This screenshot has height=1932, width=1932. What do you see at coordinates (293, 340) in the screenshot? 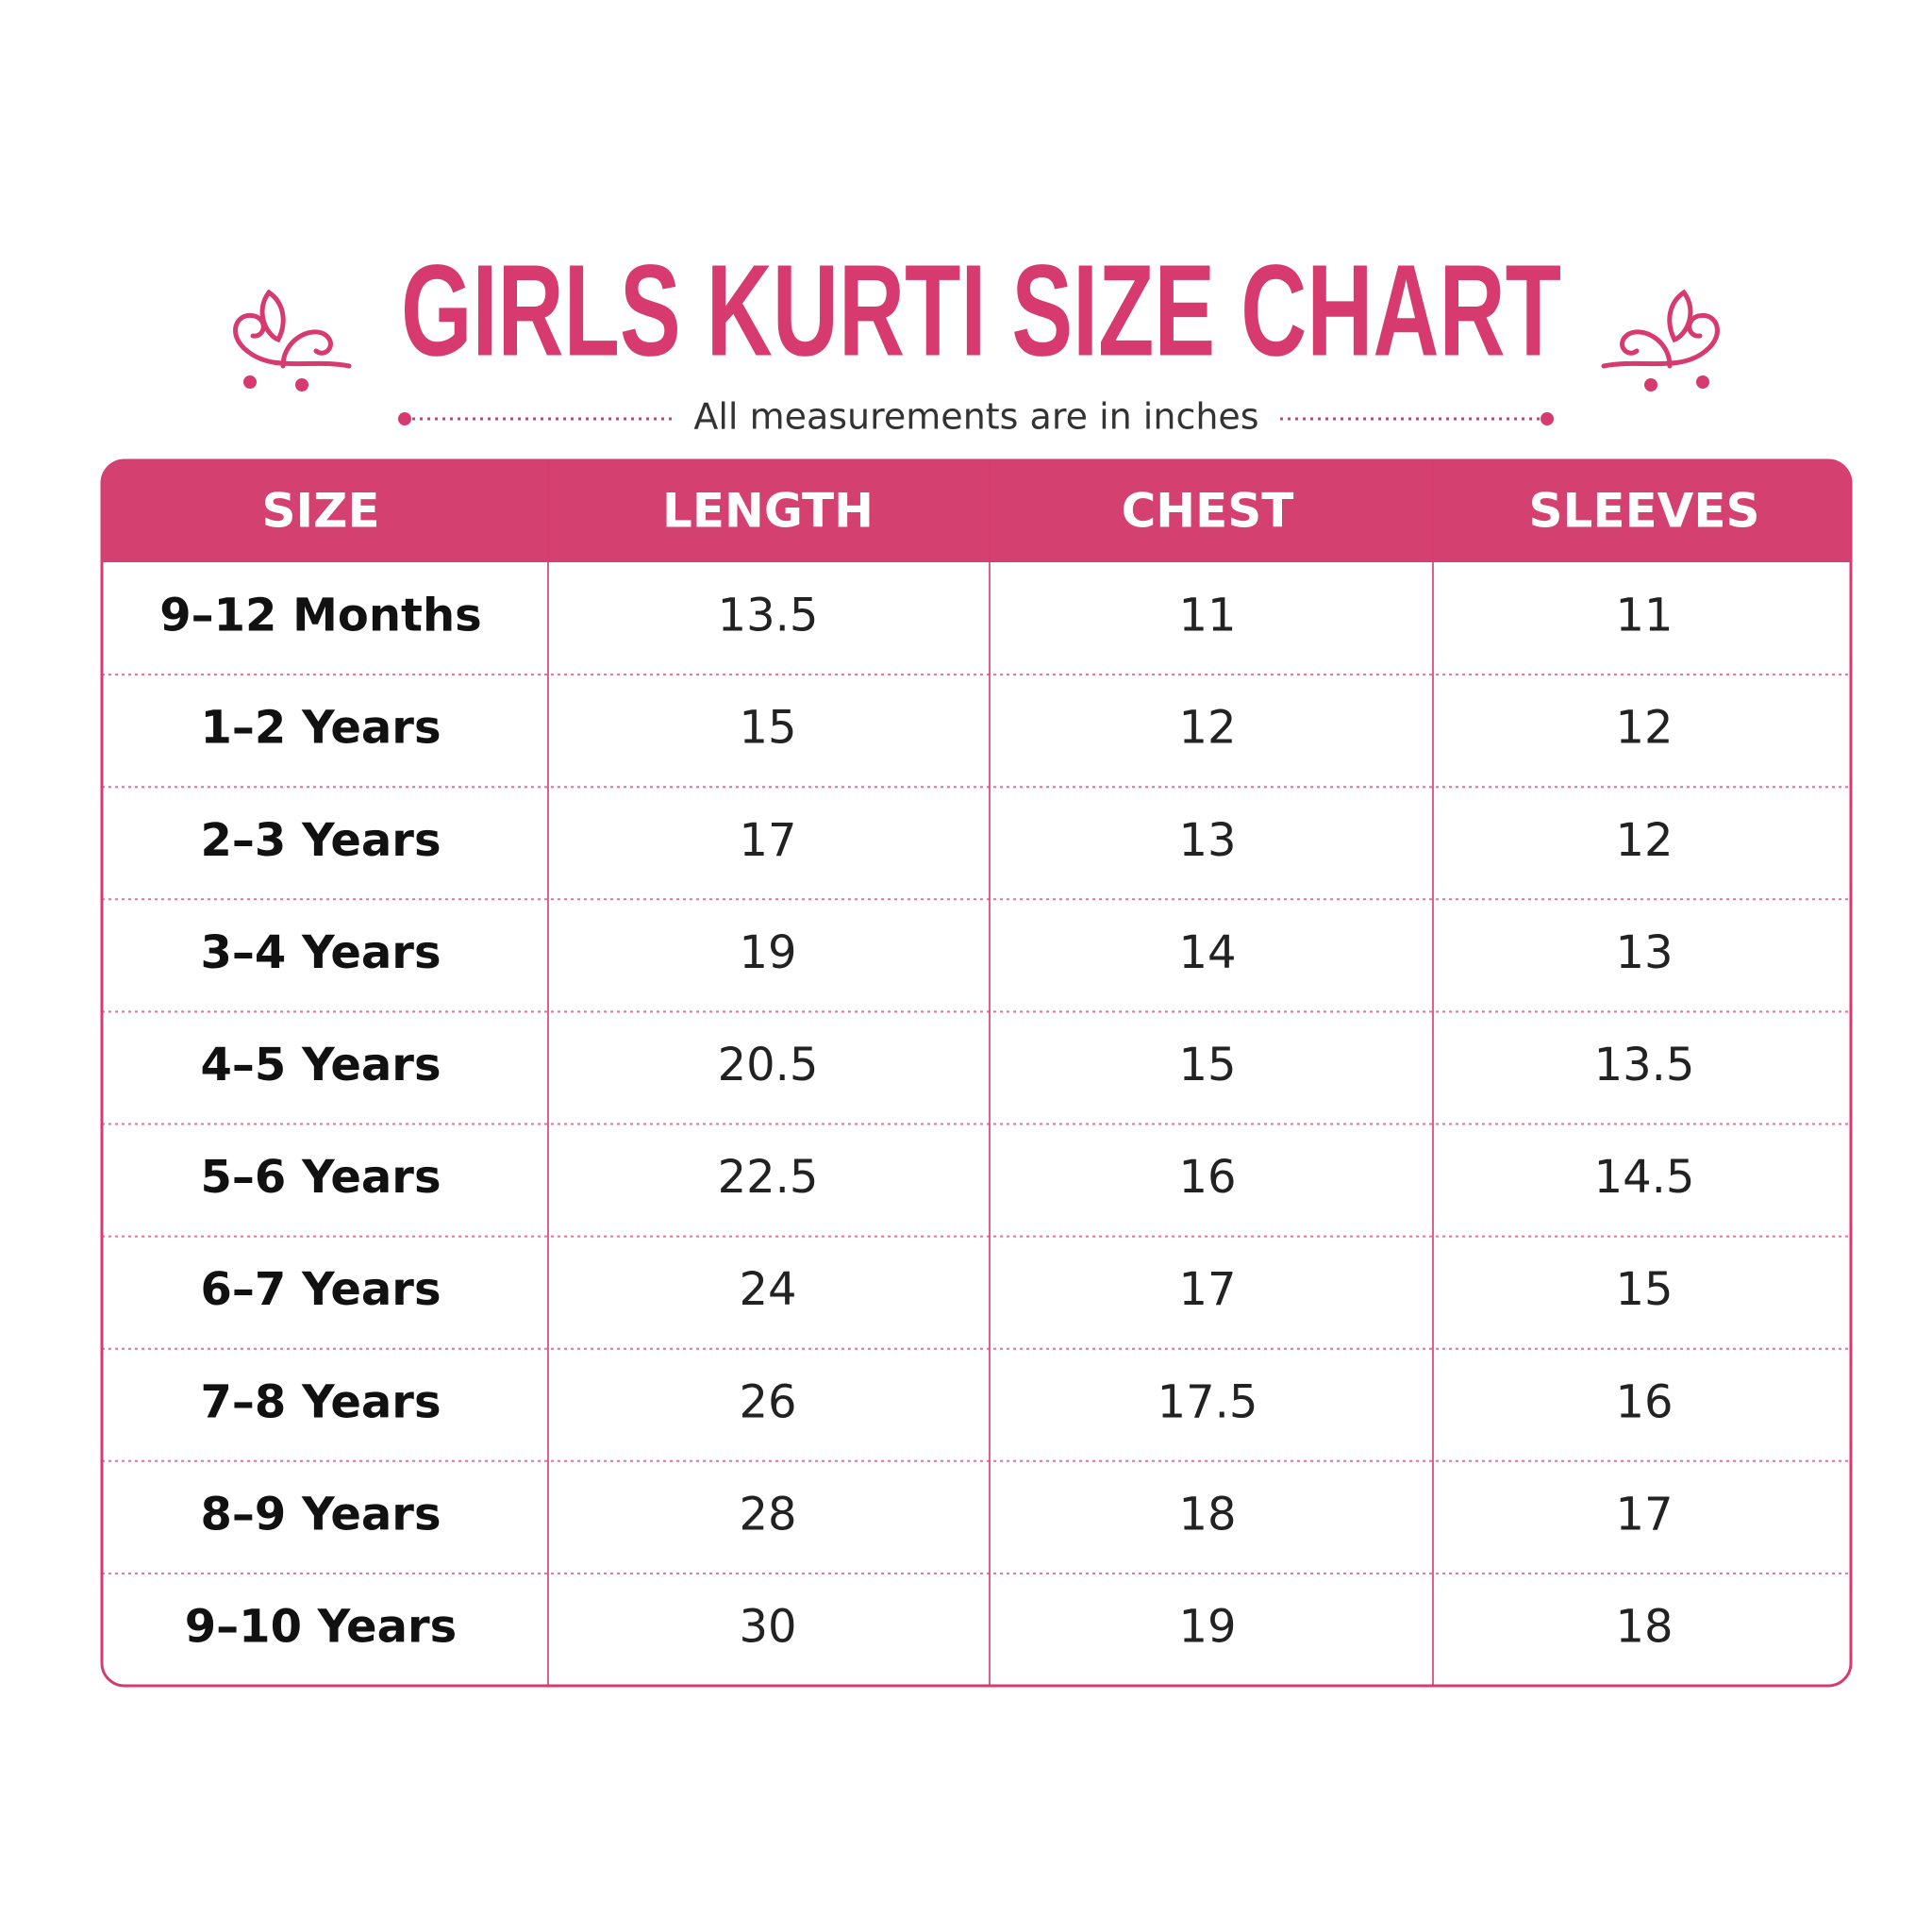
I see `ornament-left` at bounding box center [293, 340].